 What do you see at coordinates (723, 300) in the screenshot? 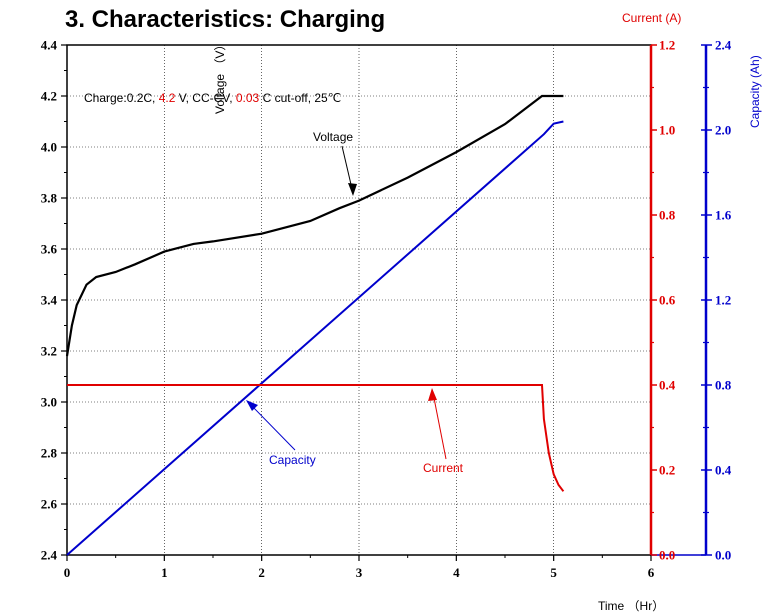
I see `capacity-tick-label-1.2: 1.2` at bounding box center [723, 300].